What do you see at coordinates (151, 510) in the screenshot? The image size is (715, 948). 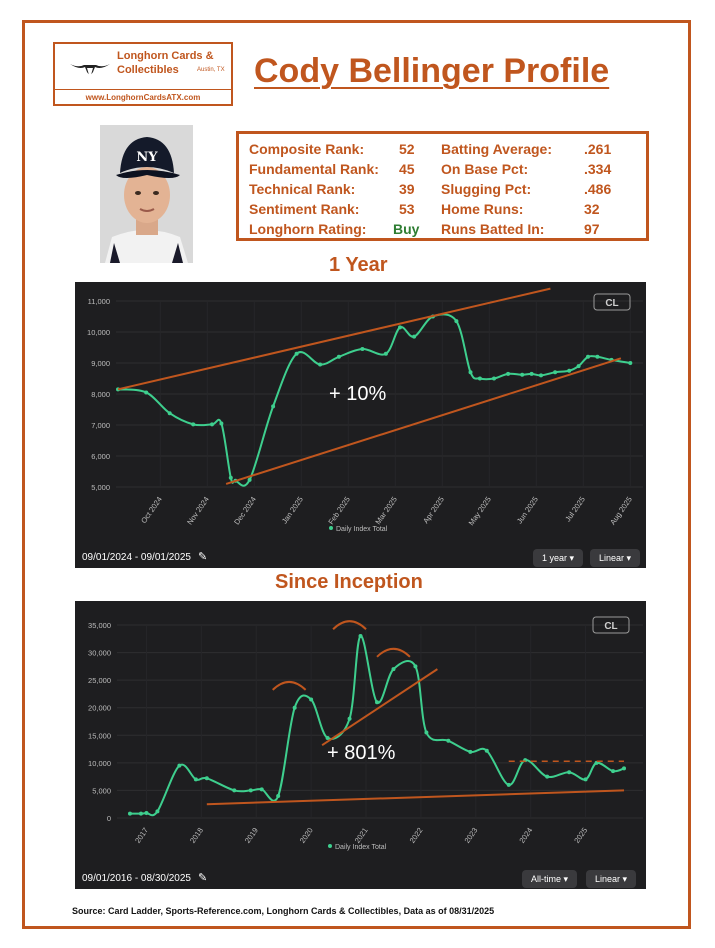 I see `x-tick-label: Oct 2024` at bounding box center [151, 510].